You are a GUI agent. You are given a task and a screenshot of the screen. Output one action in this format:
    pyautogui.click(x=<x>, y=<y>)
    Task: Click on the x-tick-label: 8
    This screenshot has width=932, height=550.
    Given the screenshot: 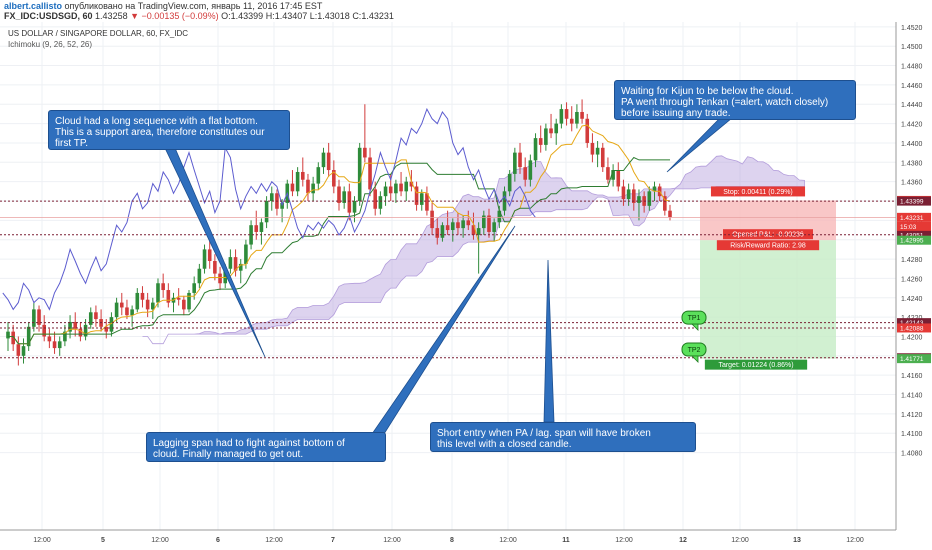 What is the action you would take?
    pyautogui.click(x=452, y=540)
    